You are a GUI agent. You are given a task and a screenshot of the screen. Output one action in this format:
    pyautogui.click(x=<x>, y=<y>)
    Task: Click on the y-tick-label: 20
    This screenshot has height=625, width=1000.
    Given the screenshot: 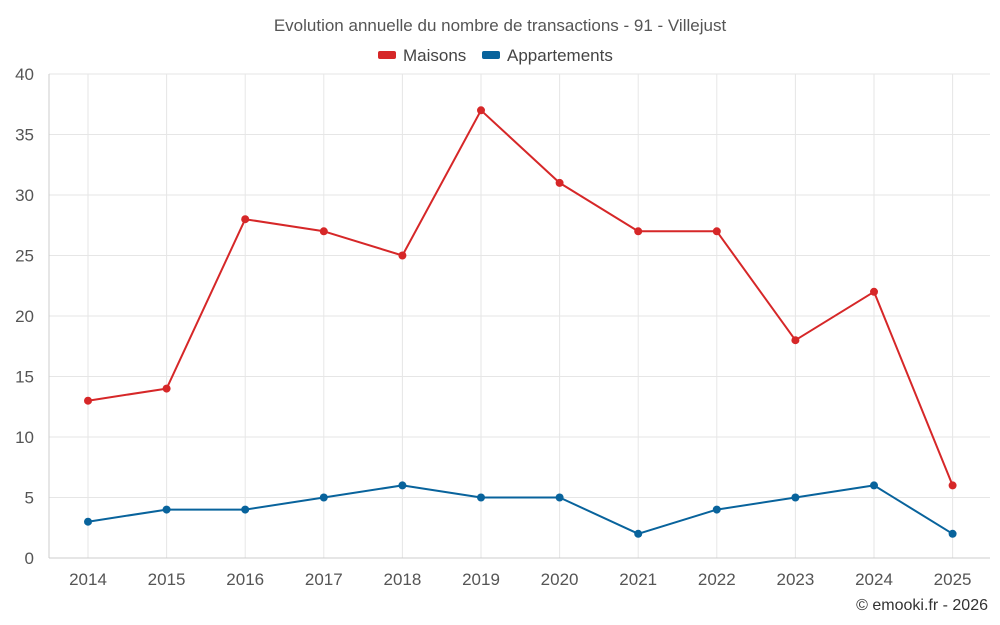 What is the action you would take?
    pyautogui.click(x=24, y=316)
    